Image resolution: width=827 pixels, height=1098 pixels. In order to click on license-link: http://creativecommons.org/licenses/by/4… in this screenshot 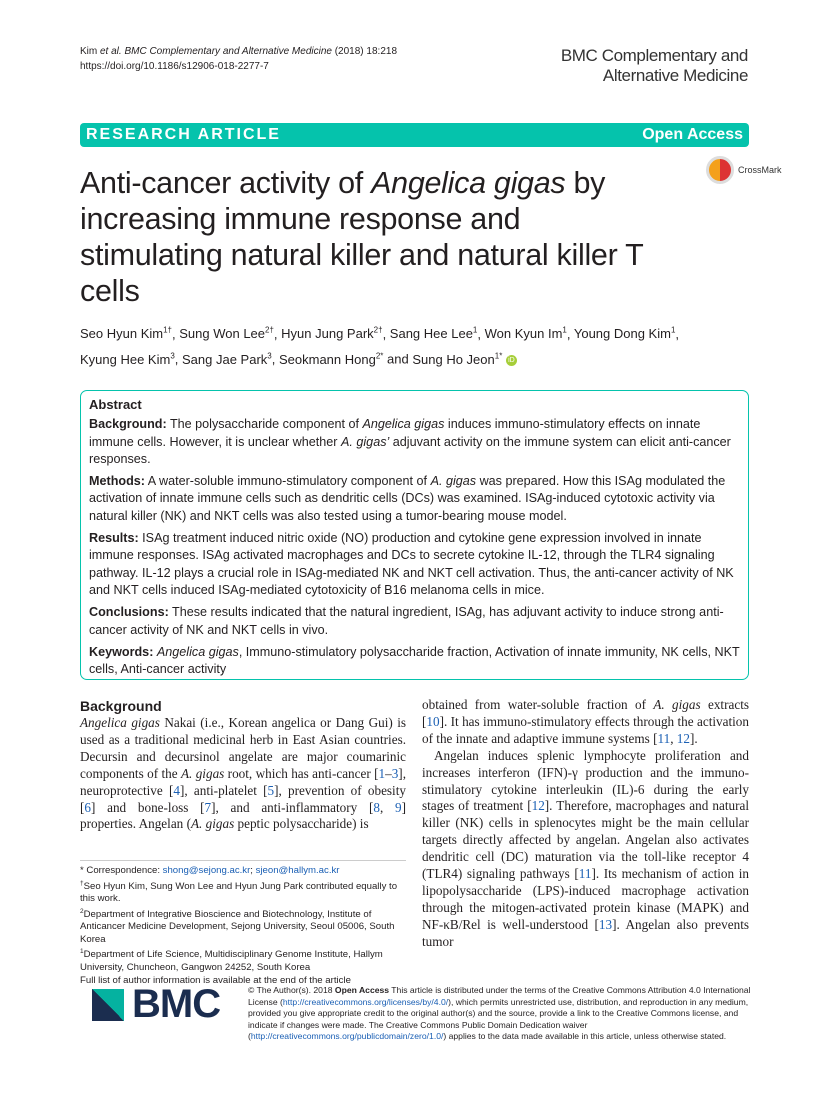, I will do `click(365, 1001)`.